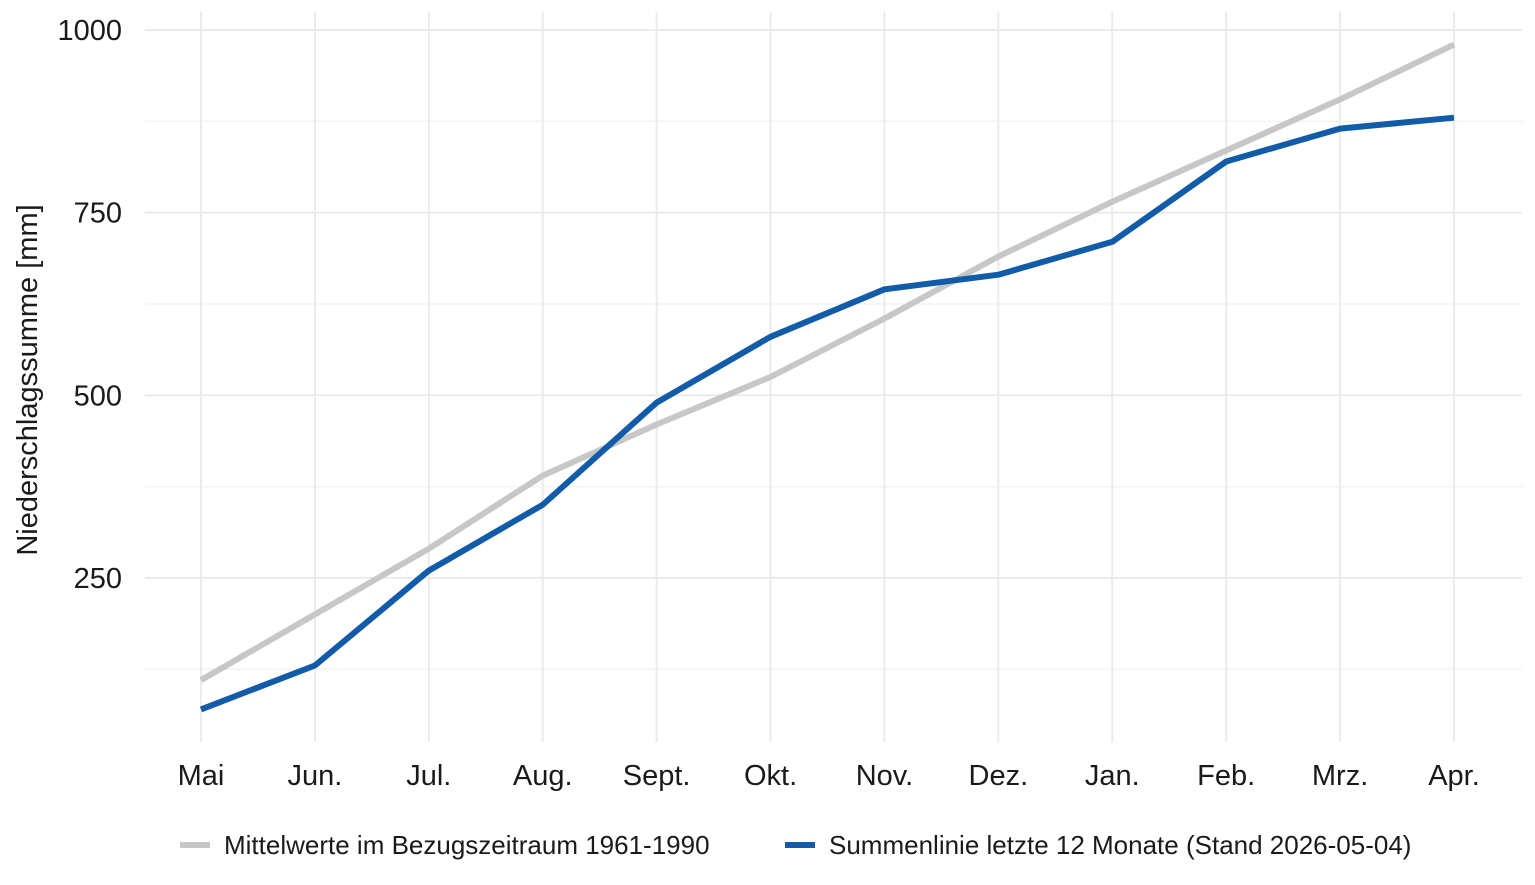 The width and height of the screenshot is (1535, 885). Describe the element at coordinates (1112, 776) in the screenshot. I see `x-tick-label: Jan.` at that location.